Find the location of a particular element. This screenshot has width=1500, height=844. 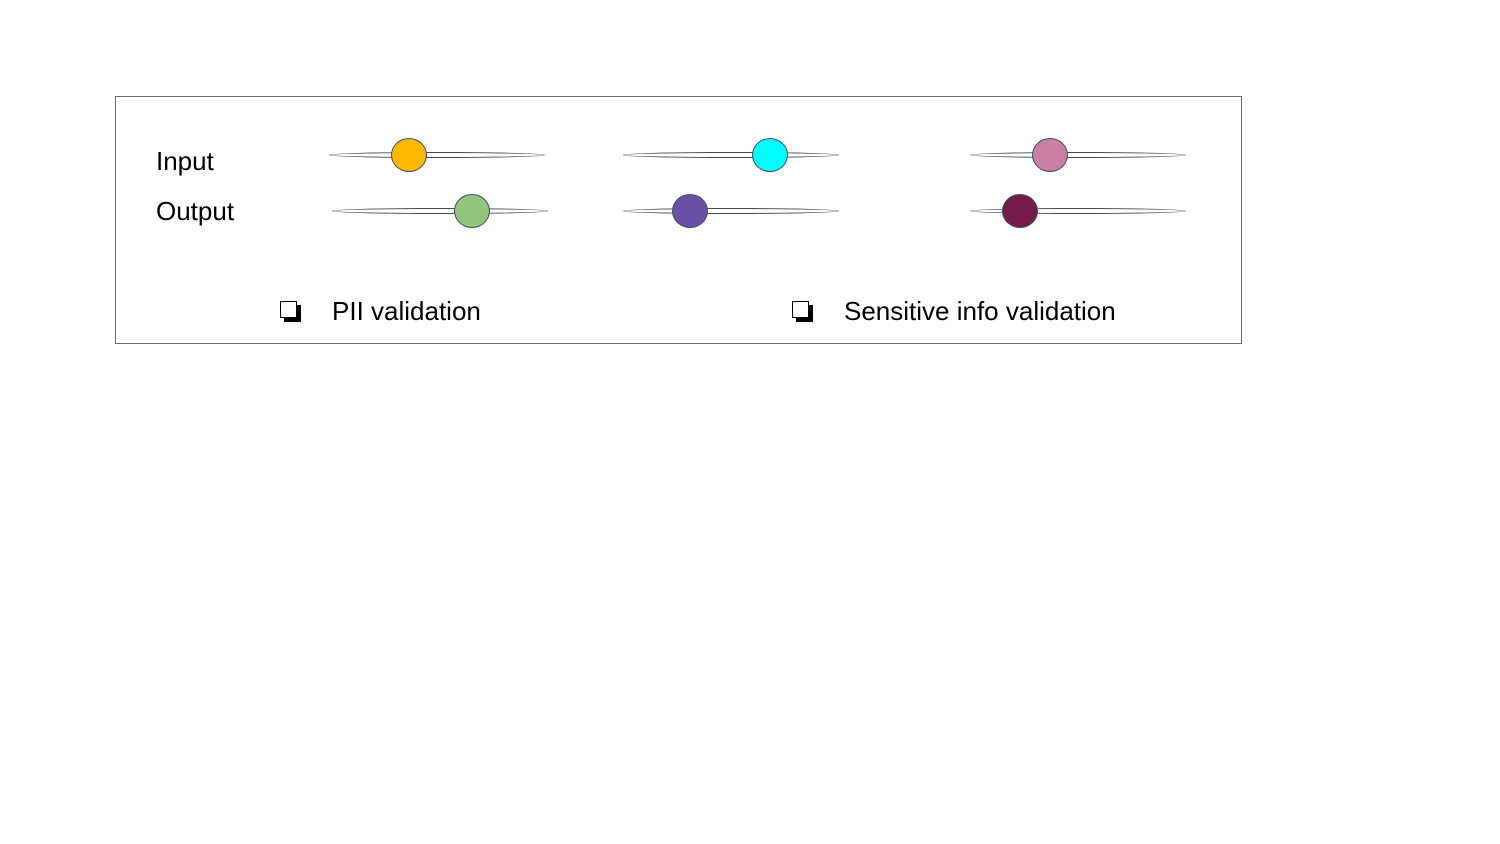

sensitive-info-validation-checkbox: Sensitive info validation is located at coordinates (954, 311).